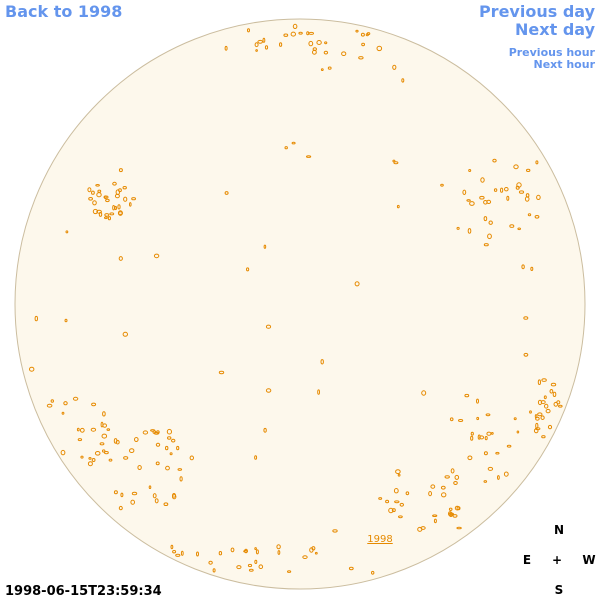  What do you see at coordinates (552, 52) in the screenshot?
I see `previous-hour-link: Previous hour` at bounding box center [552, 52].